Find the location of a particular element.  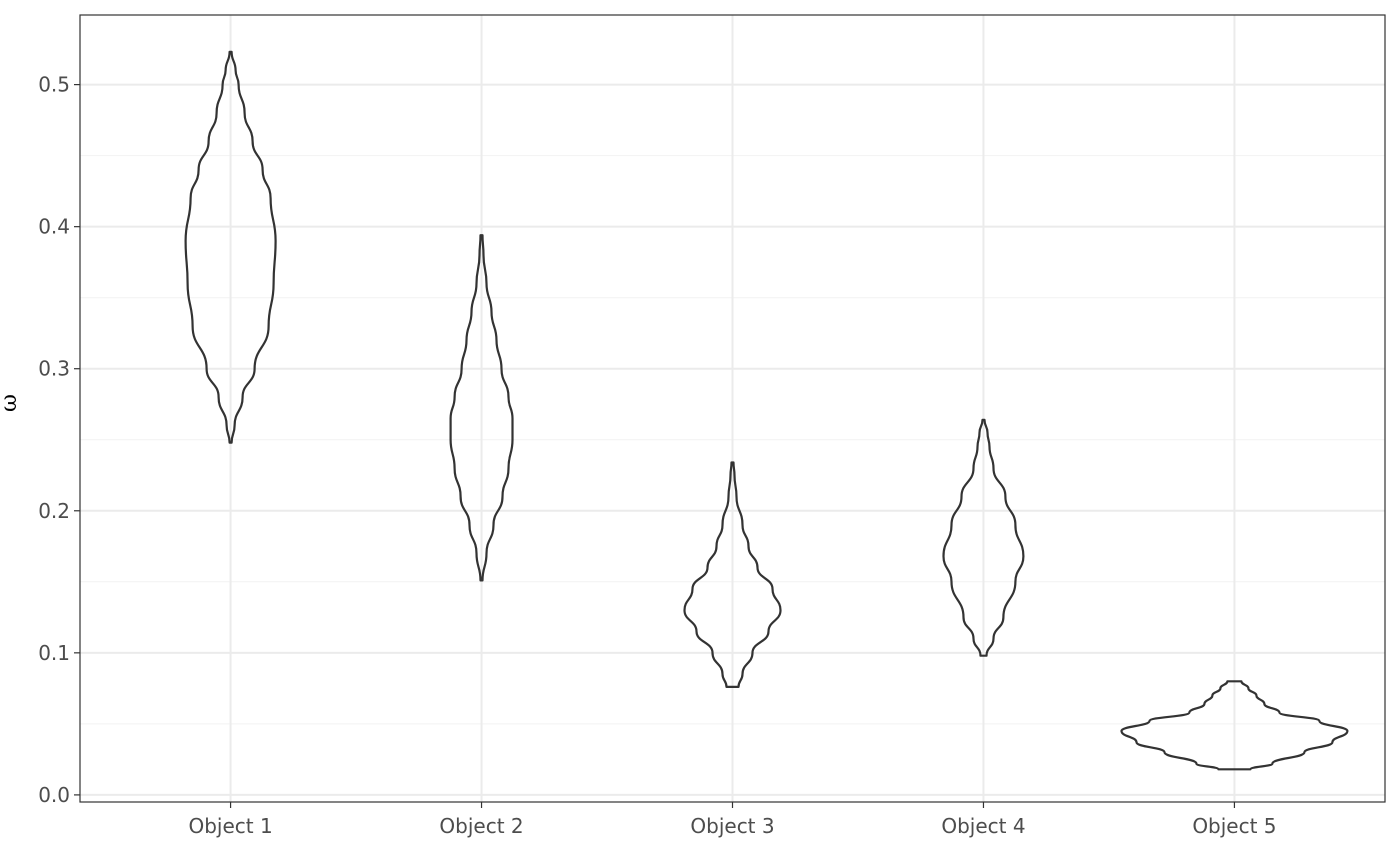

x-tick-label: Object 1 is located at coordinates (230, 826).